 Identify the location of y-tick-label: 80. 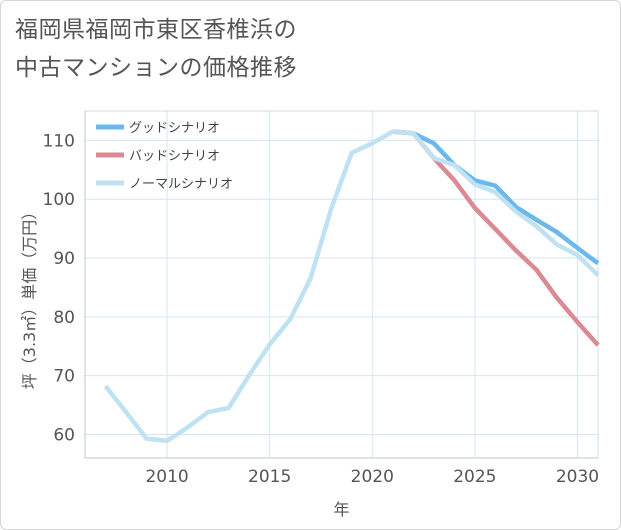
(64, 318).